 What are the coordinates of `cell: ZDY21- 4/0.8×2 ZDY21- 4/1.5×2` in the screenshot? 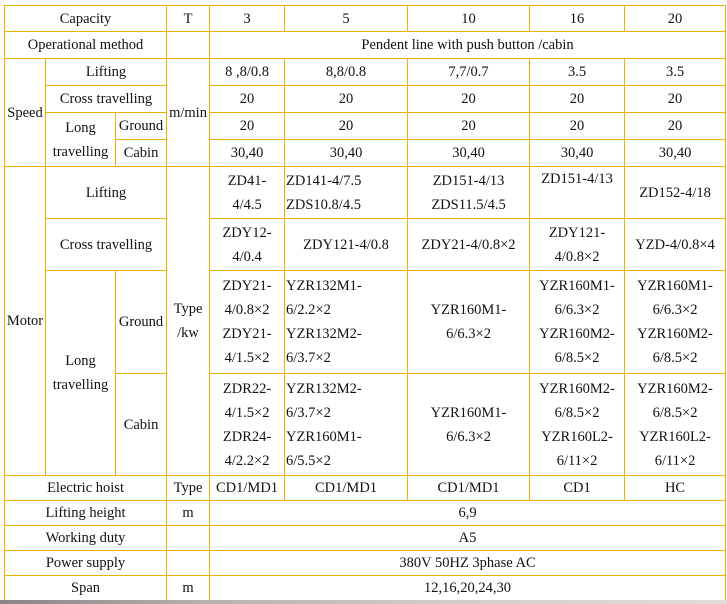 It's located at (247, 322).